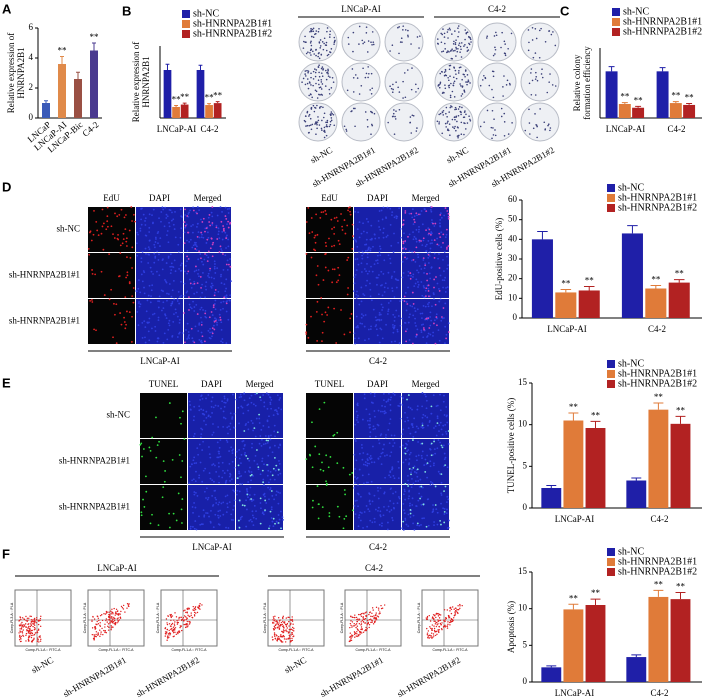 This screenshot has width=709, height=700. Describe the element at coordinates (116, 618) in the screenshot. I see `flow-plot` at that location.